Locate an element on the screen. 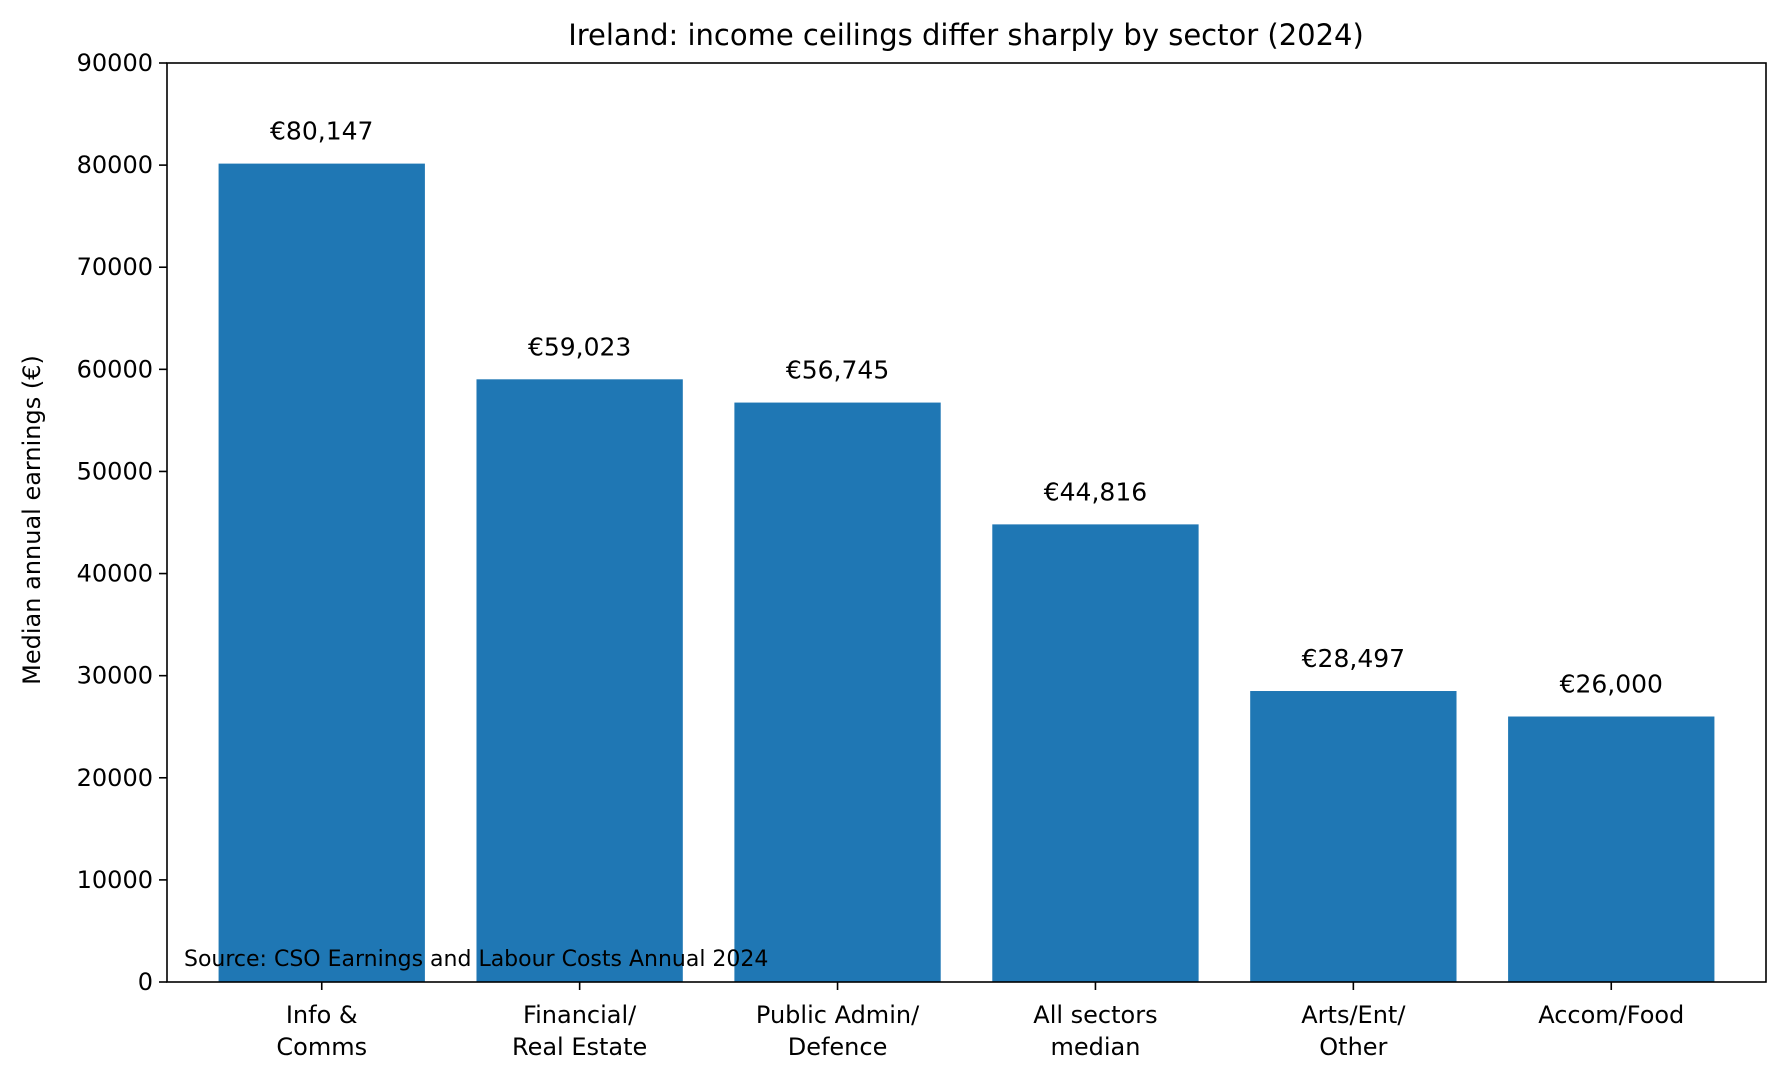  x-tick-label: Comms is located at coordinates (321, 1047).